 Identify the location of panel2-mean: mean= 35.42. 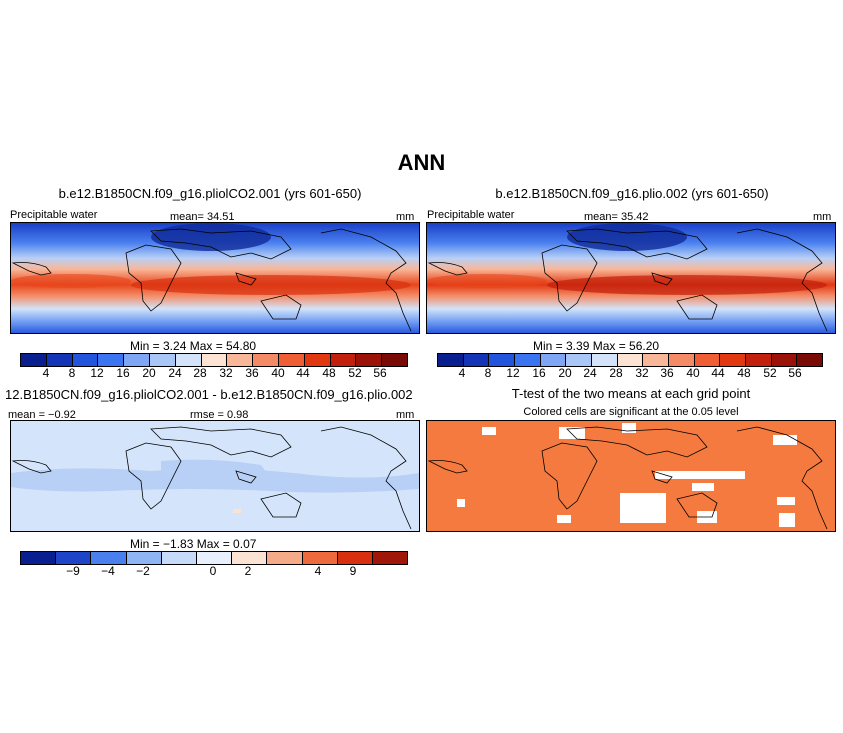
(616, 217).